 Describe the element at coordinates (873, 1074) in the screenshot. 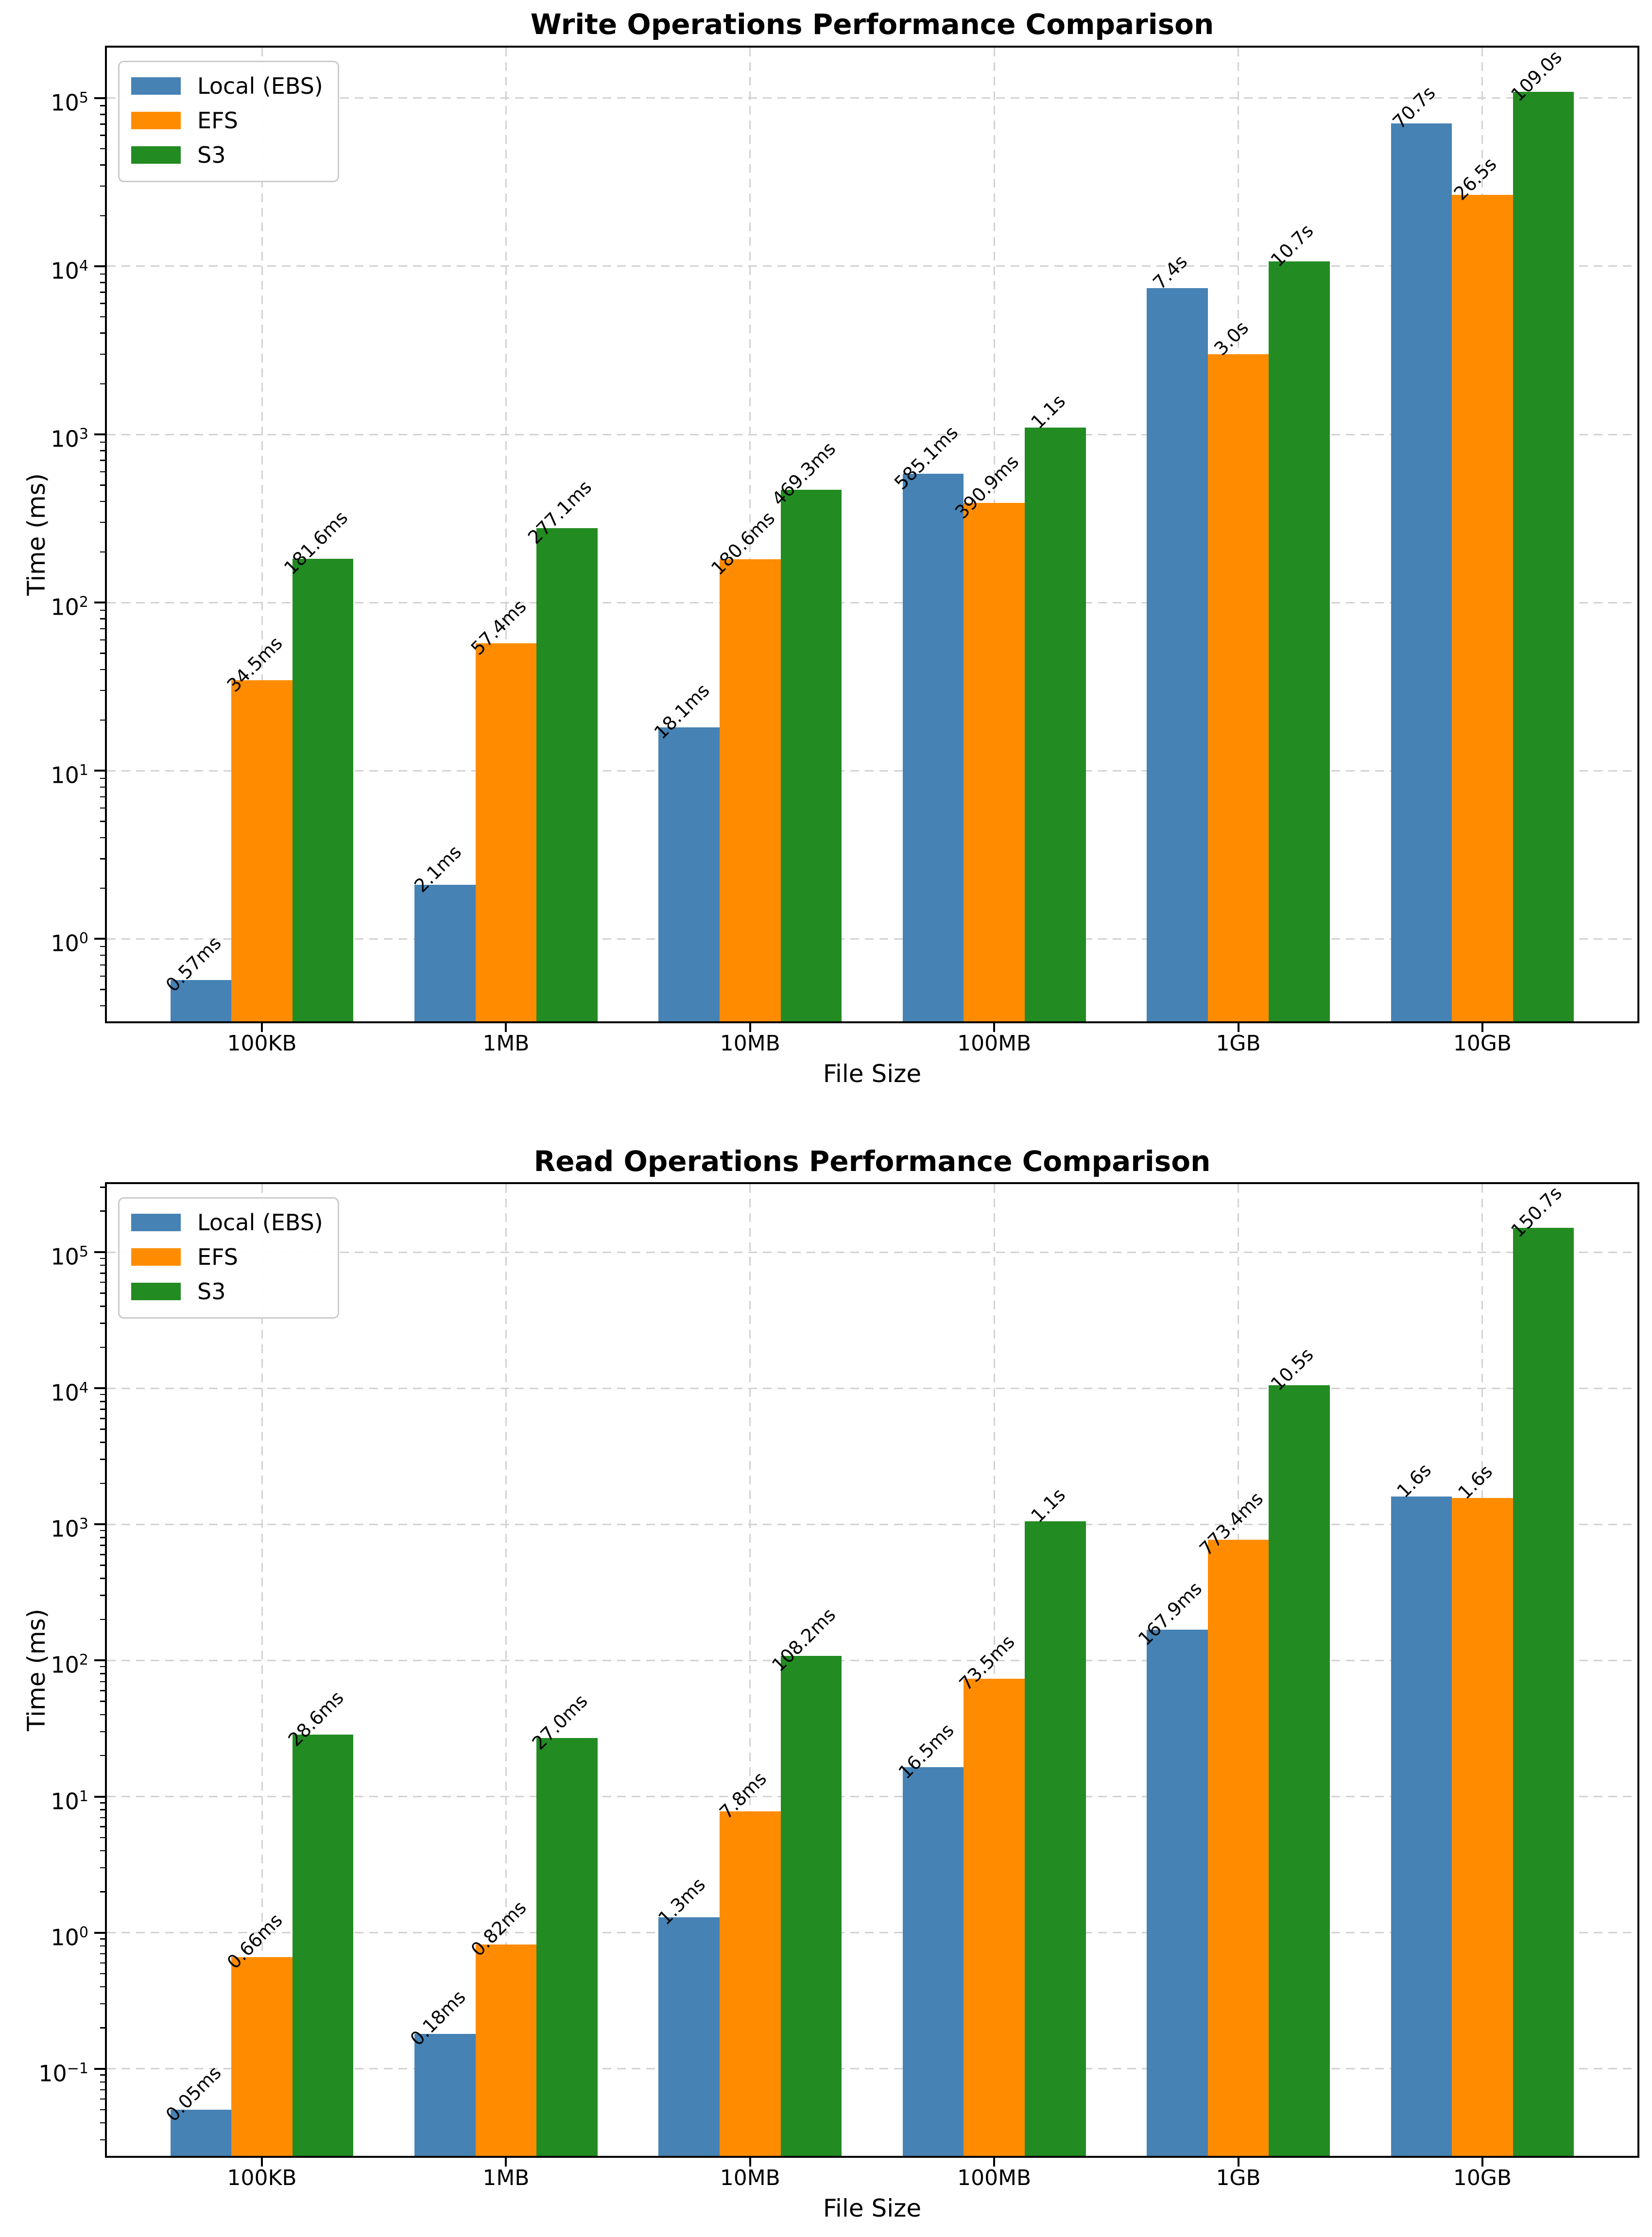

I see `x-axis-label: File Size` at that location.